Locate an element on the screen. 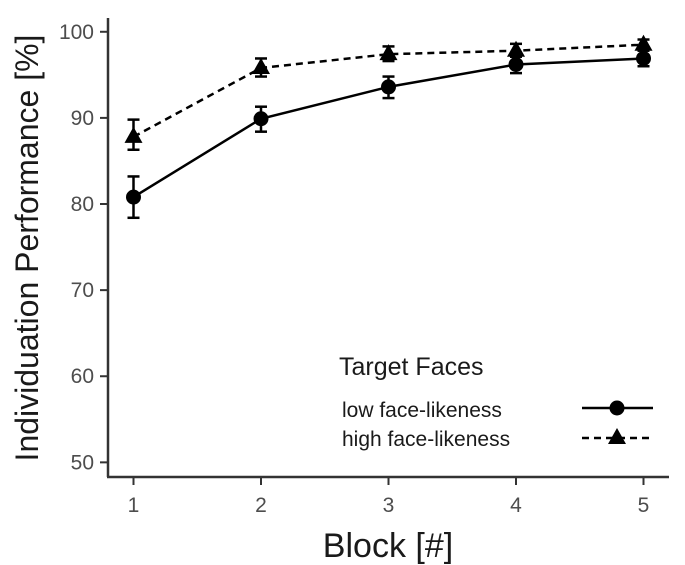  y-axis-title: Individuation Performance [%] is located at coordinates (27, 248).